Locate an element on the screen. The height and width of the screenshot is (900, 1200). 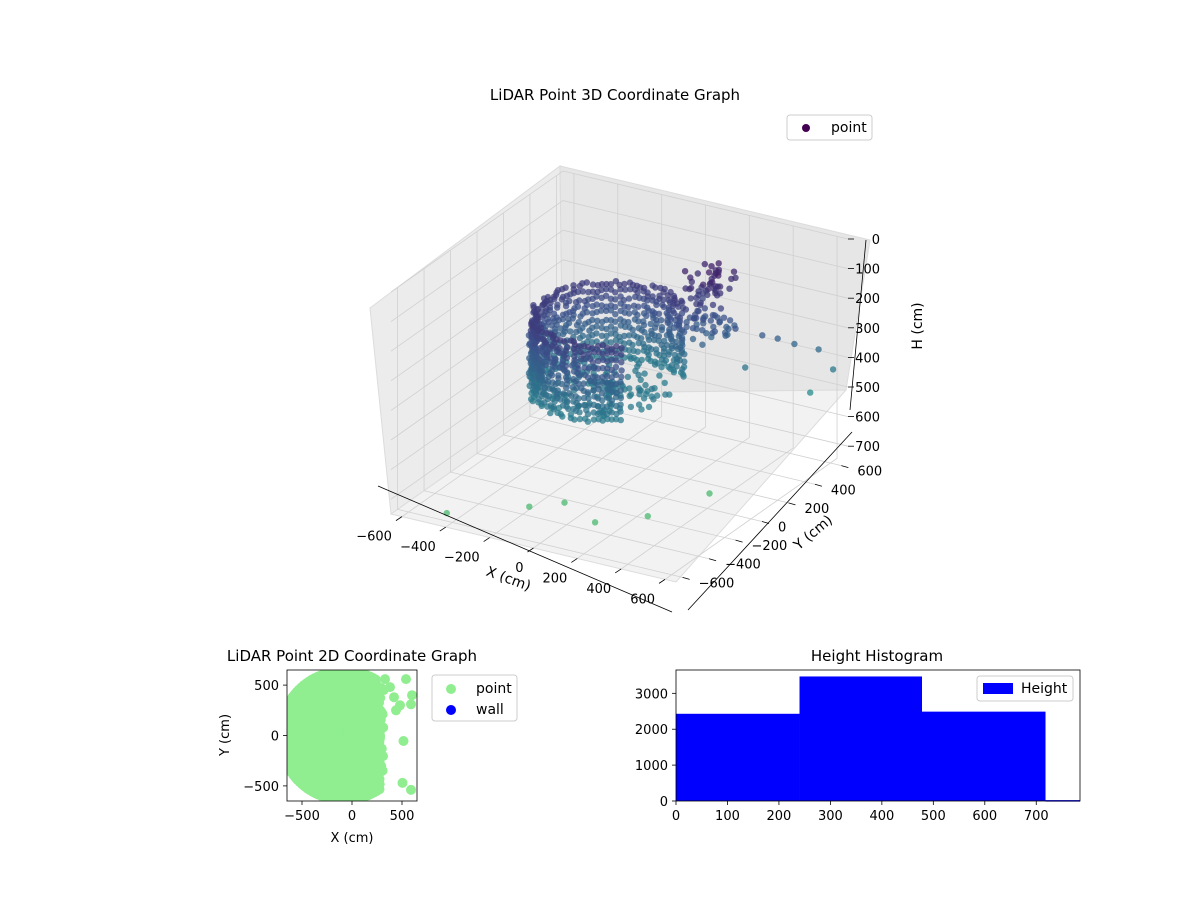
z-tick-label-3d: 0 is located at coordinates (876, 240).